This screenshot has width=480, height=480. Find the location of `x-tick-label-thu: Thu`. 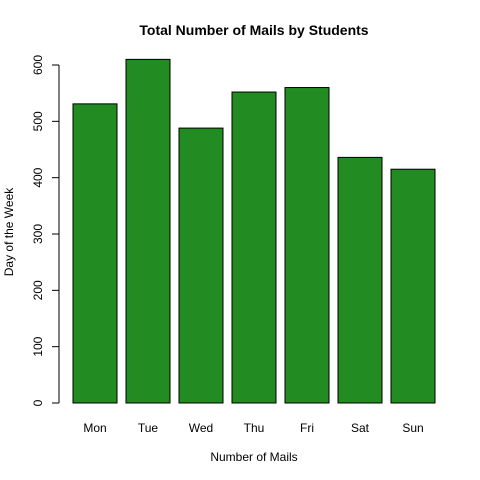

x-tick-label-thu: Thu is located at coordinates (254, 428).